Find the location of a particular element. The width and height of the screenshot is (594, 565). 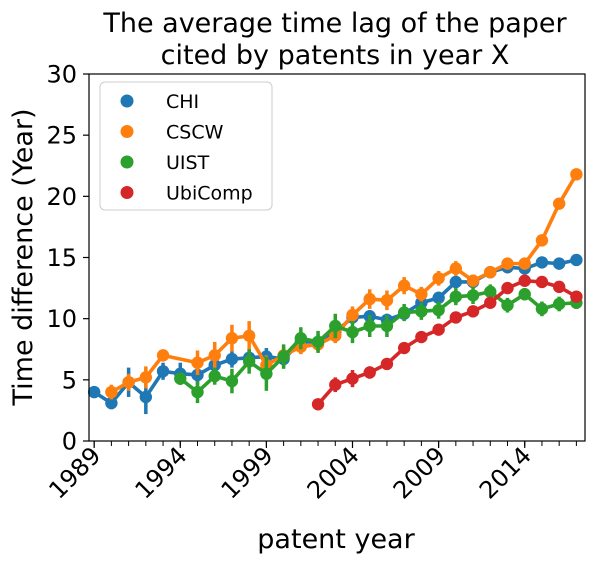

data-point-uist-2004 is located at coordinates (352, 332).